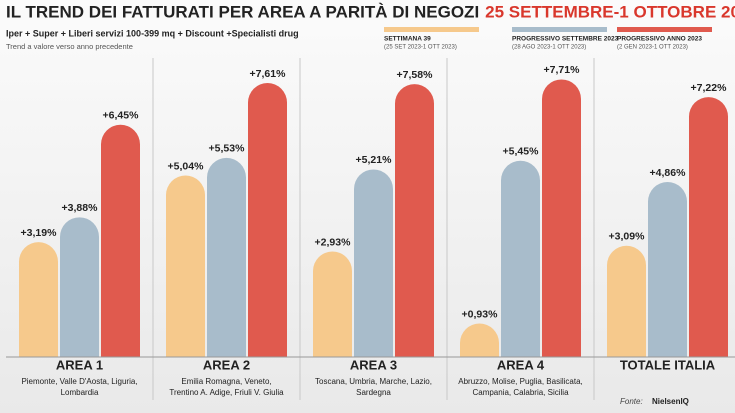 Image resolution: width=735 pixels, height=413 pixels. What do you see at coordinates (226, 381) in the screenshot?
I see `category-detail: Emilia Romagna, Veneto,` at bounding box center [226, 381].